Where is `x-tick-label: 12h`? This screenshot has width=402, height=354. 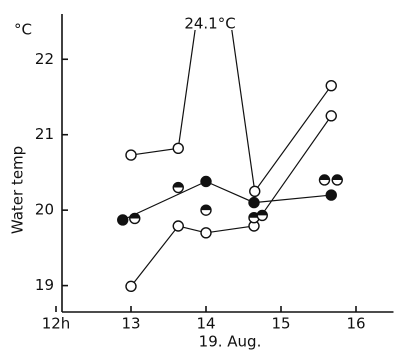 x-tick-label: 12h is located at coordinates (56, 324).